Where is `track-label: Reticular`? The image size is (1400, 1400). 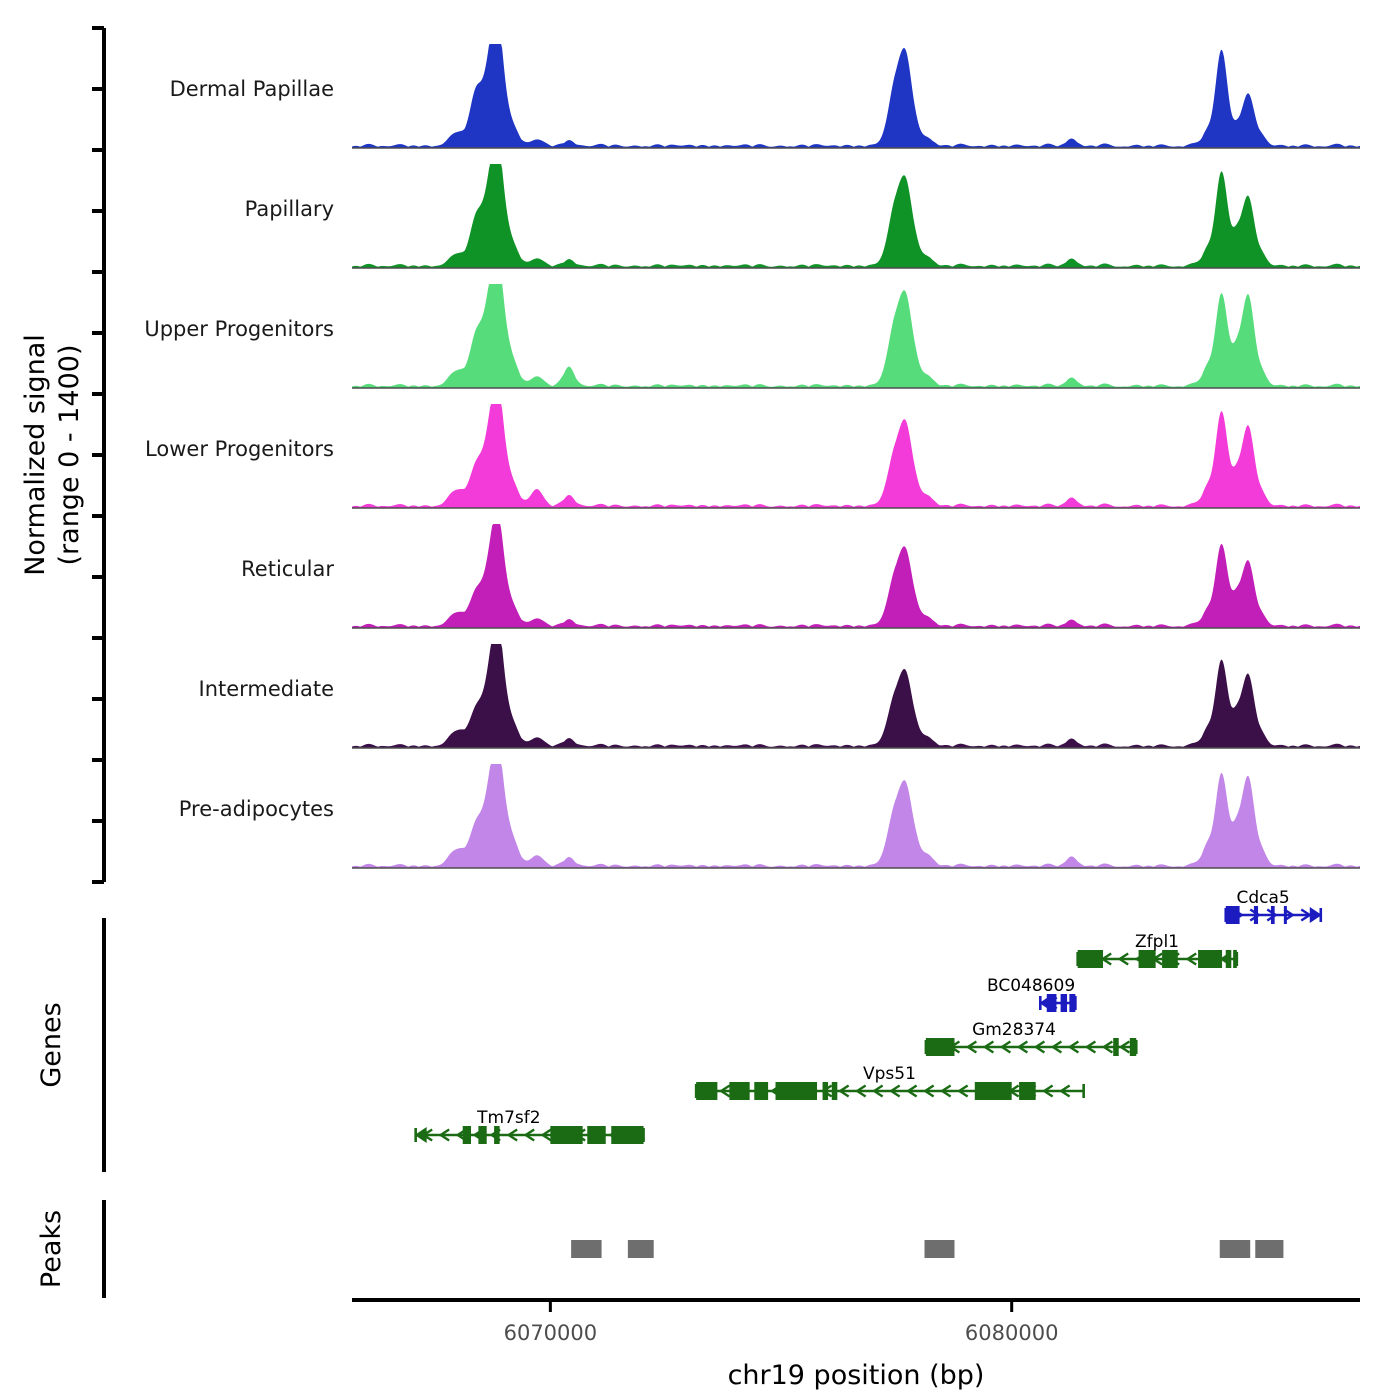
track-label: Reticular is located at coordinates (287, 569).